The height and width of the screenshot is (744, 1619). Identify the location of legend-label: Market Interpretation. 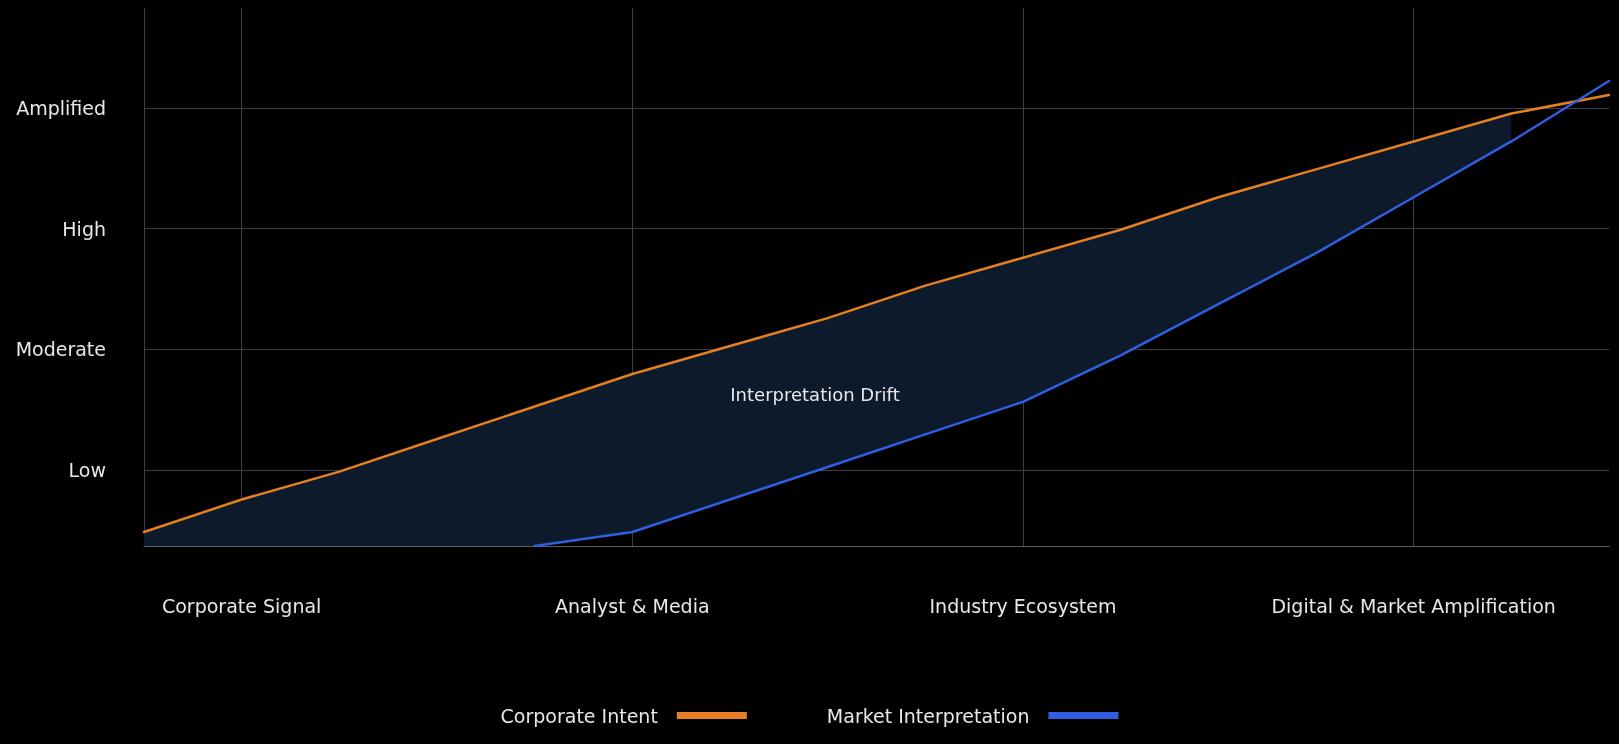
(928, 715).